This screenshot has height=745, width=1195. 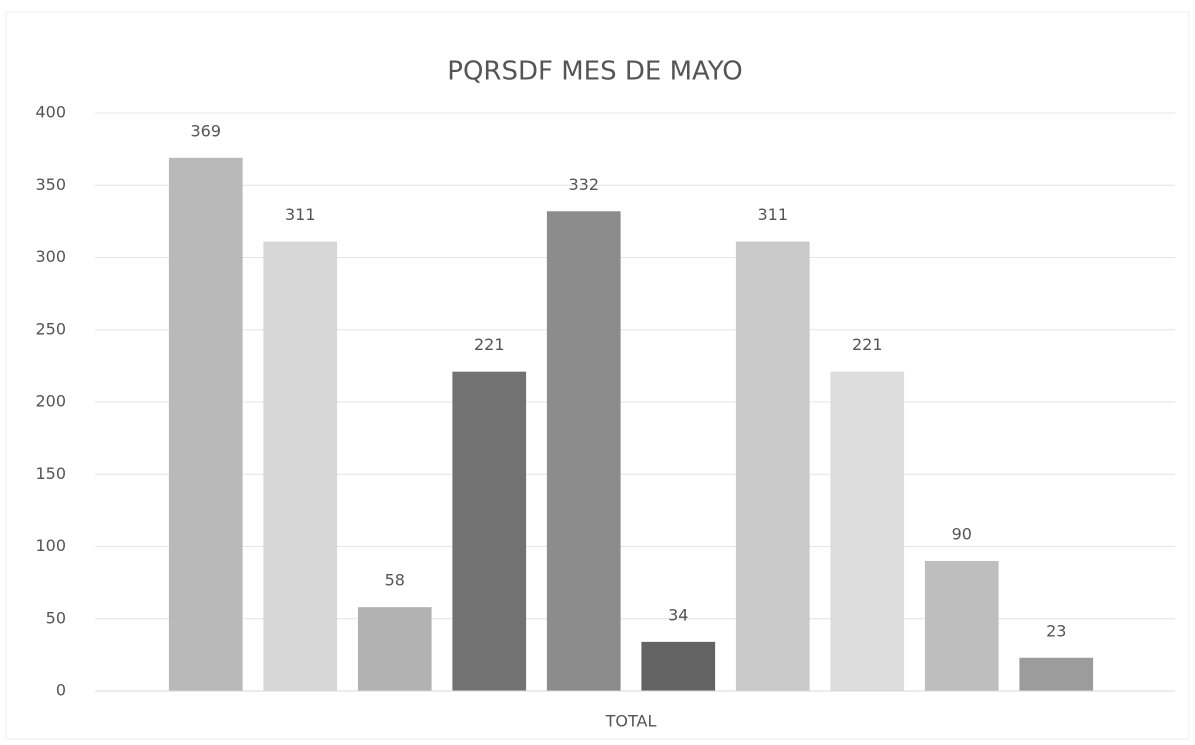 I want to click on chart-title: PQRSDF MES DE MAYO, so click(x=594, y=72).